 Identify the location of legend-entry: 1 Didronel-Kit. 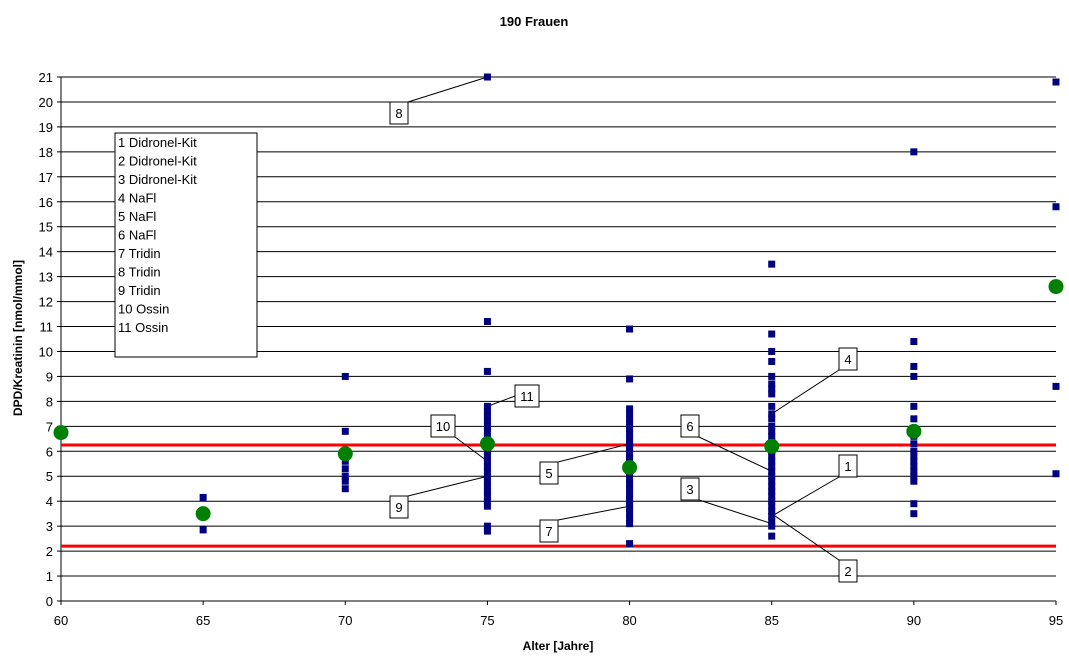
(157, 142).